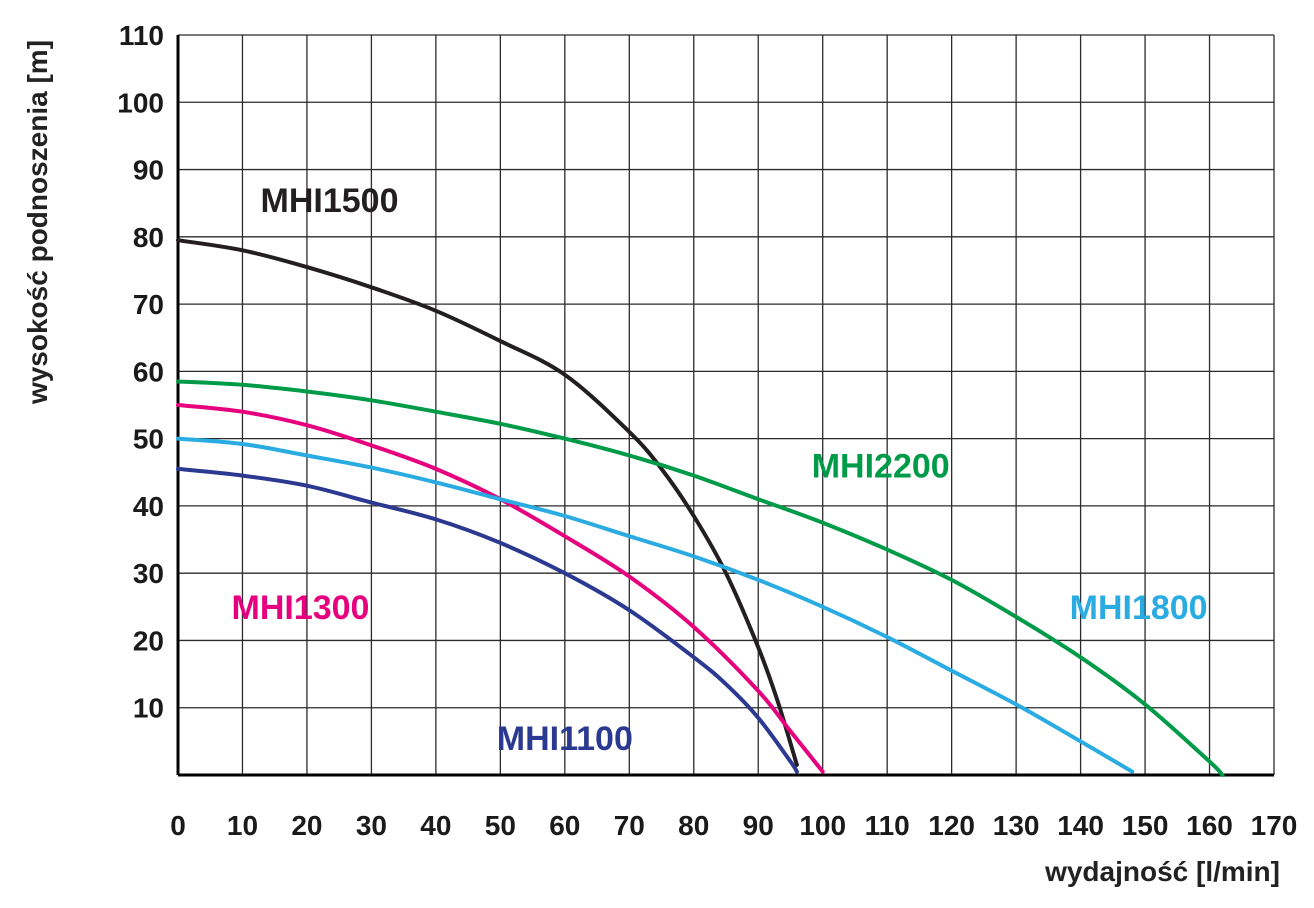 The height and width of the screenshot is (908, 1314). What do you see at coordinates (148, 170) in the screenshot?
I see `y-tick-label: 90` at bounding box center [148, 170].